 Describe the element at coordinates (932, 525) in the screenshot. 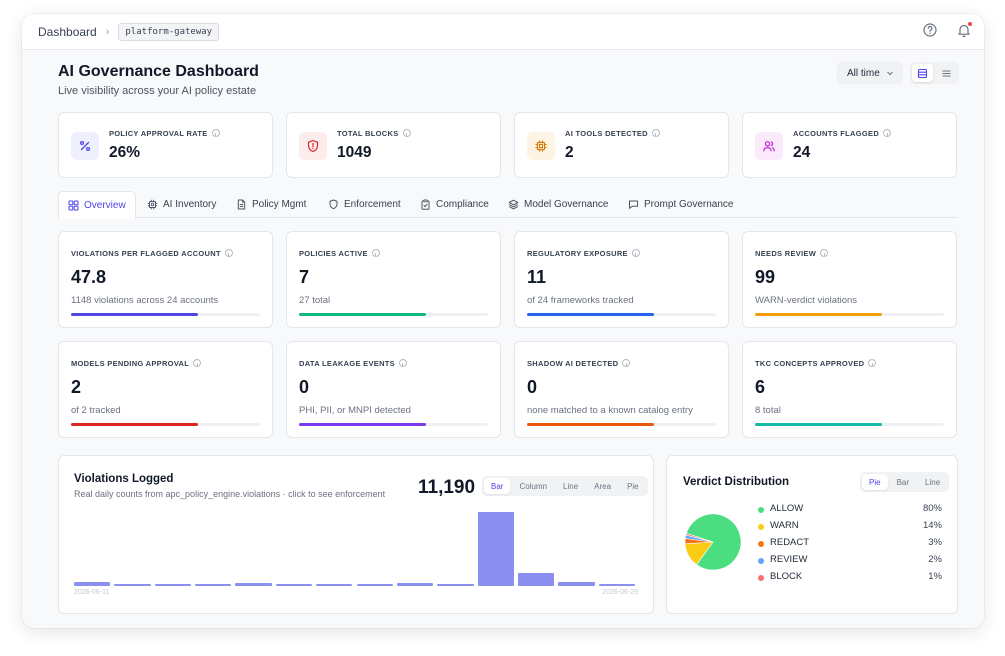

I see `legend-value: 14%` at that location.